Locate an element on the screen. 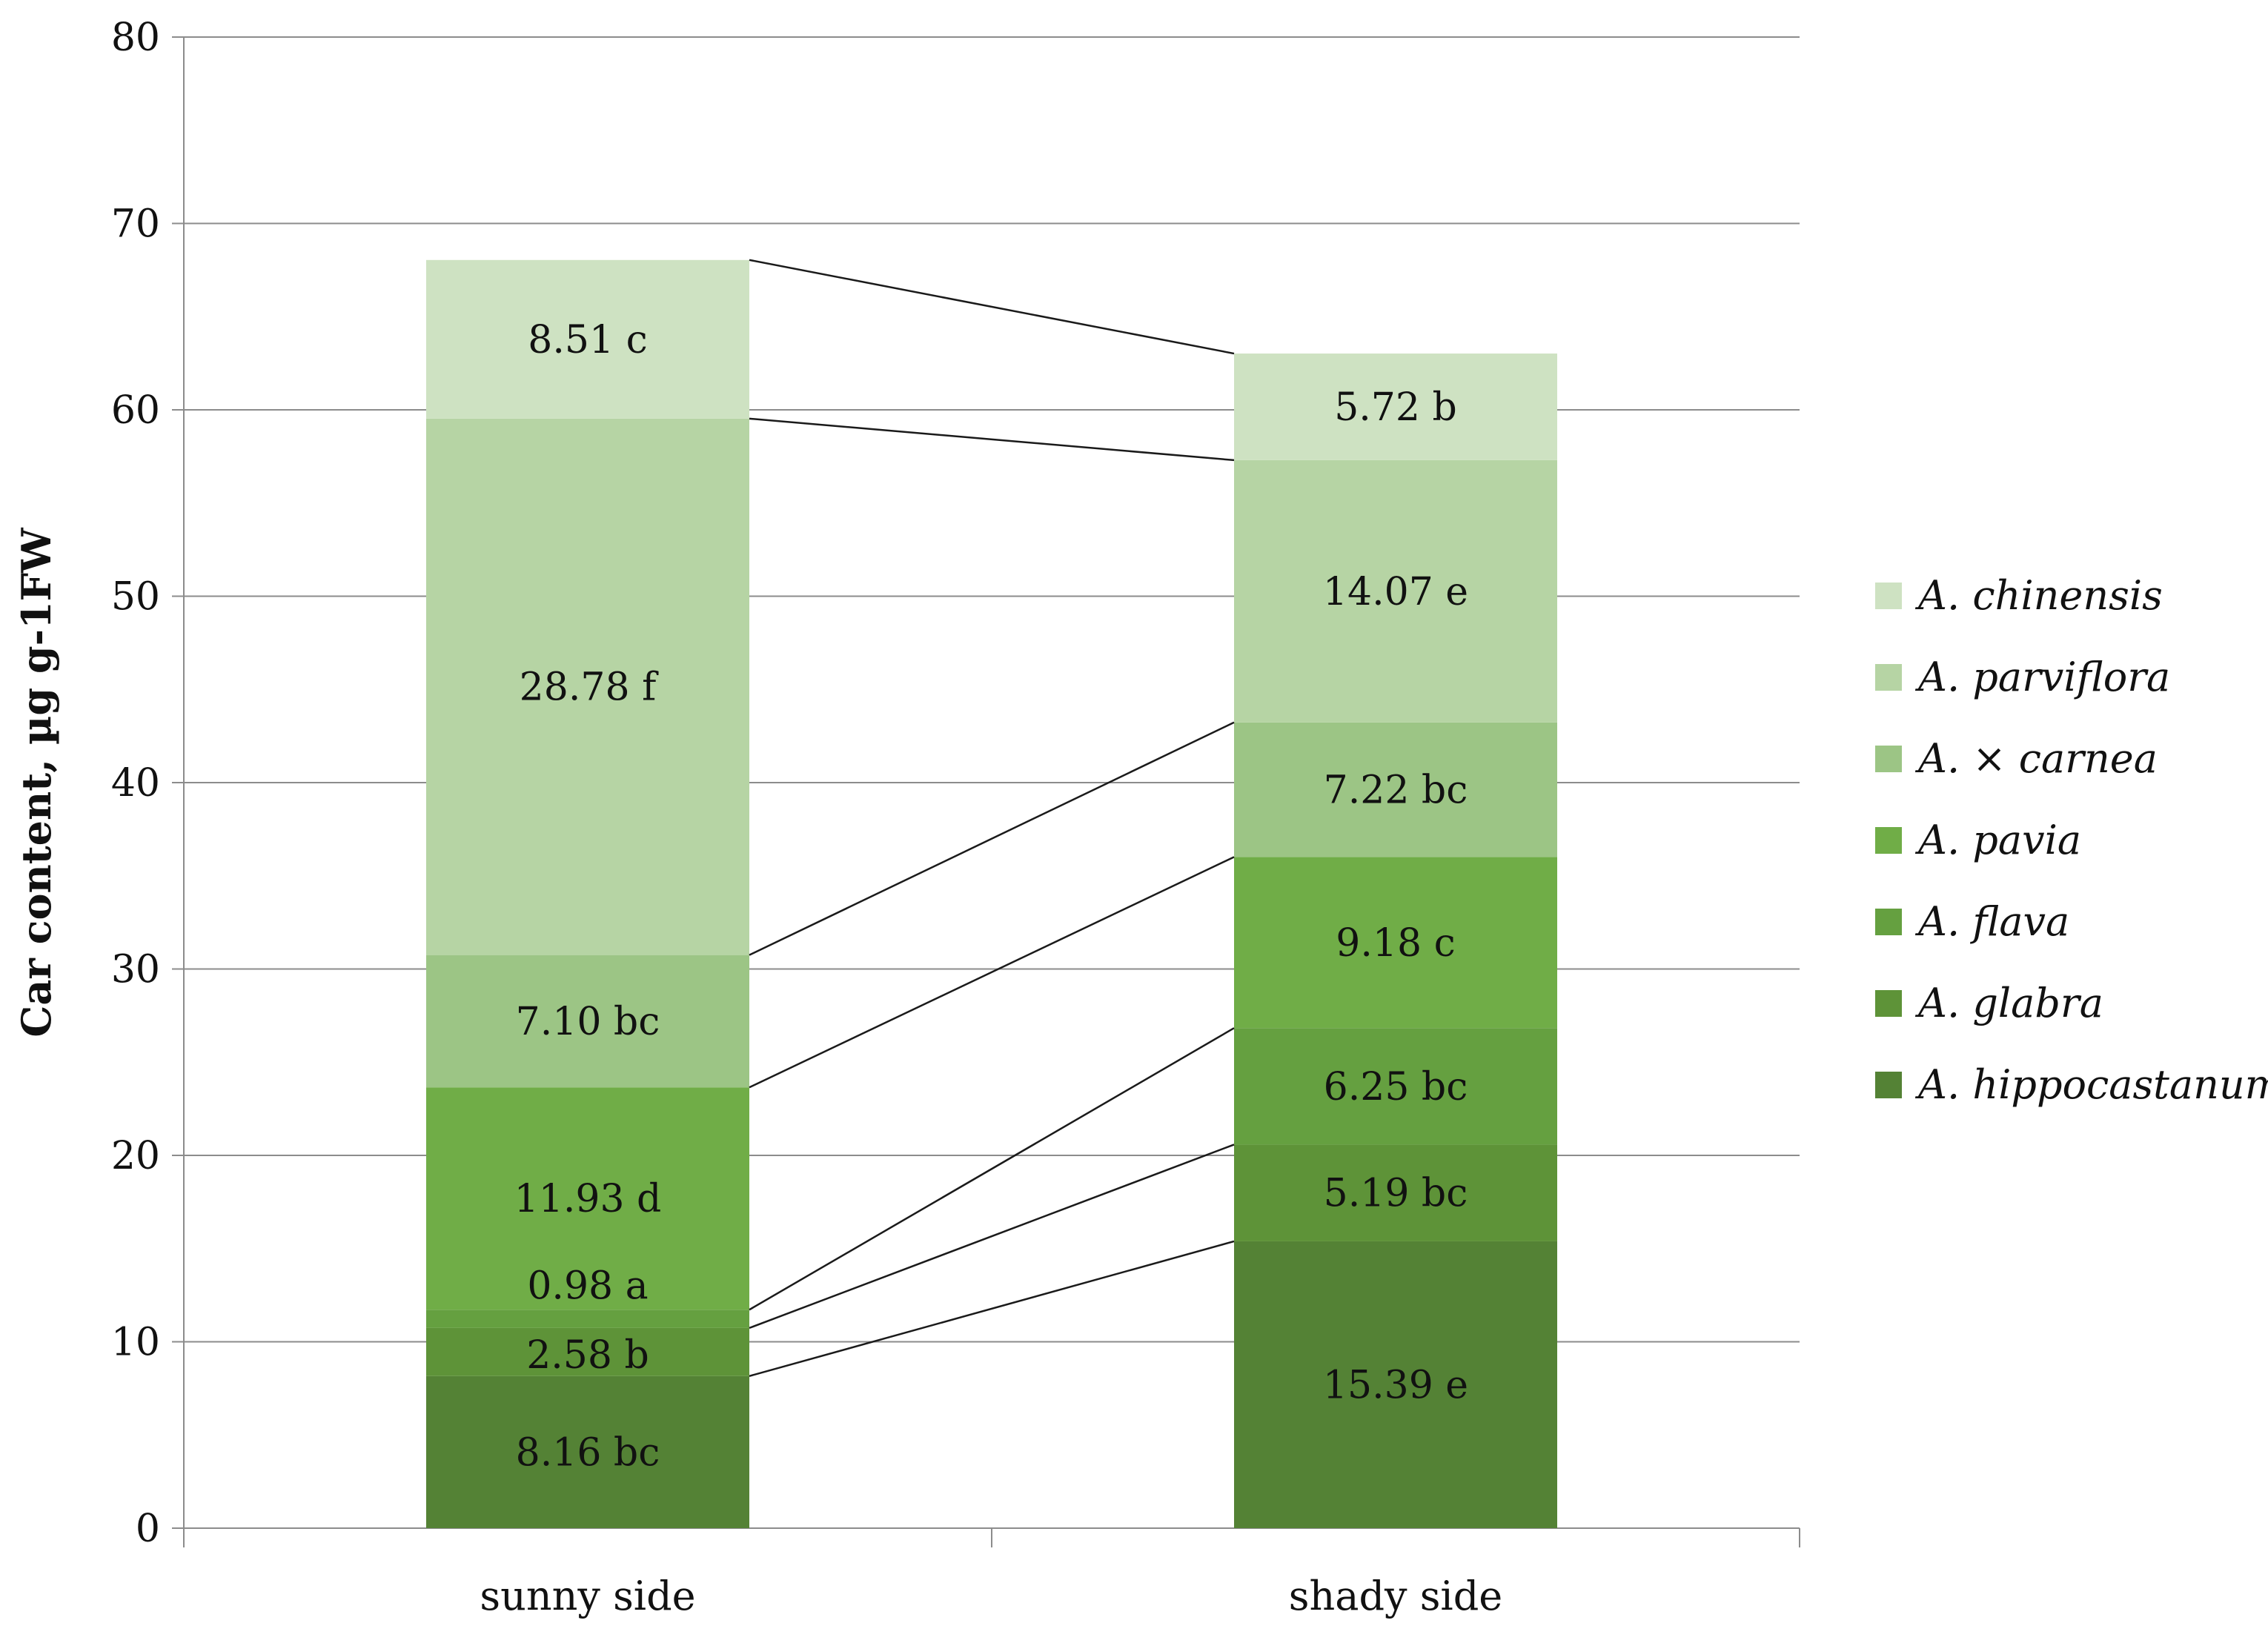 The width and height of the screenshot is (2268, 1646). legend-label: A. hippocastanum is located at coordinates (2091, 1084).